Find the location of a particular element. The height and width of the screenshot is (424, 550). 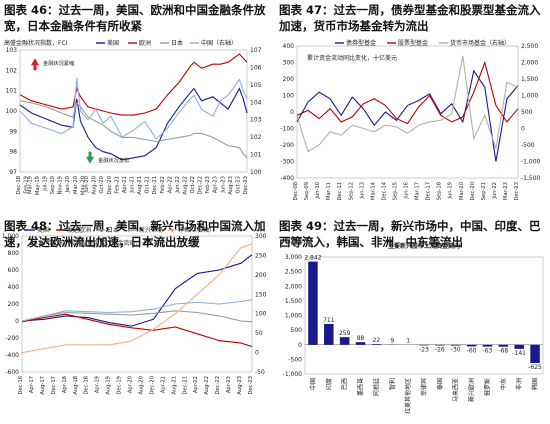

x-tick-label: Apr-22 is located at coordinates (170, 184).